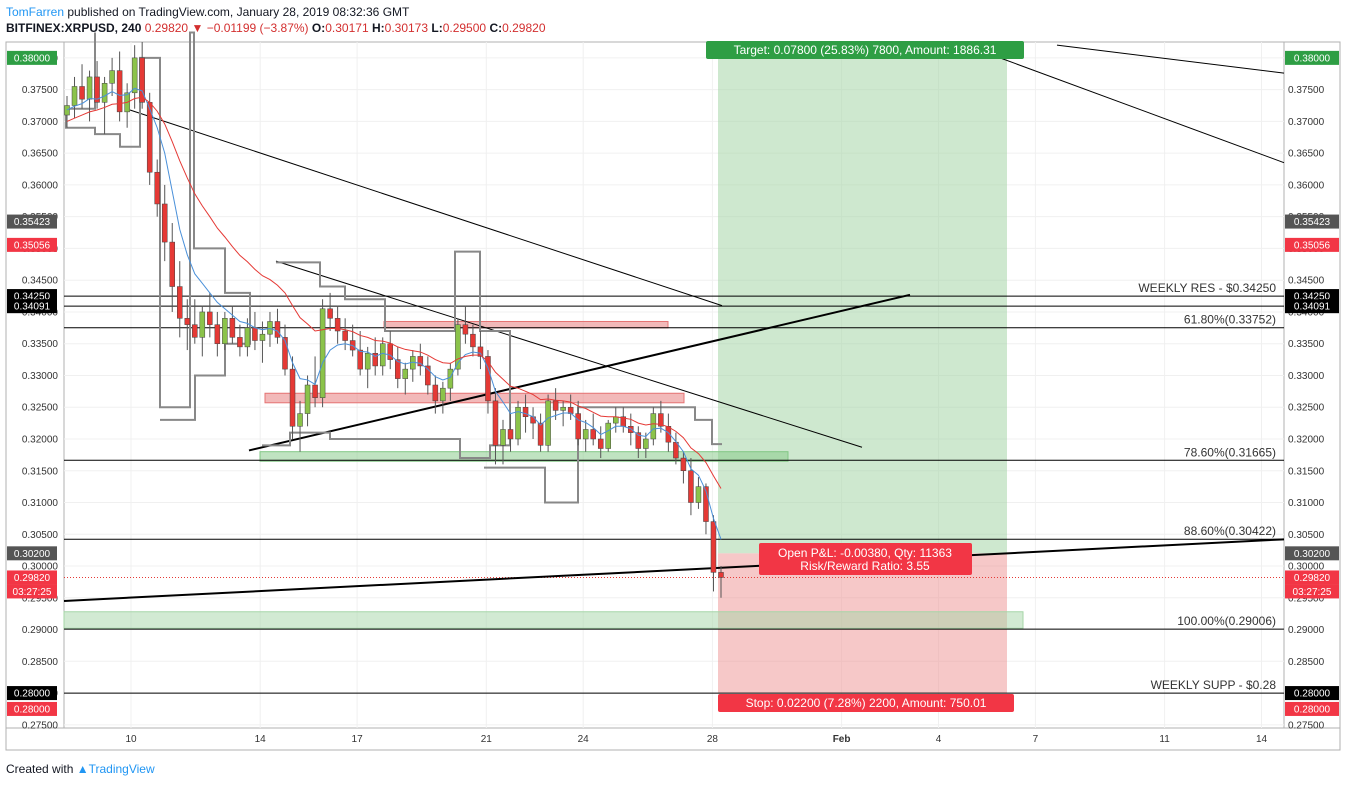 This screenshot has height=786, width=1348. I want to click on y-tick-label: 0.30000, so click(40, 567).